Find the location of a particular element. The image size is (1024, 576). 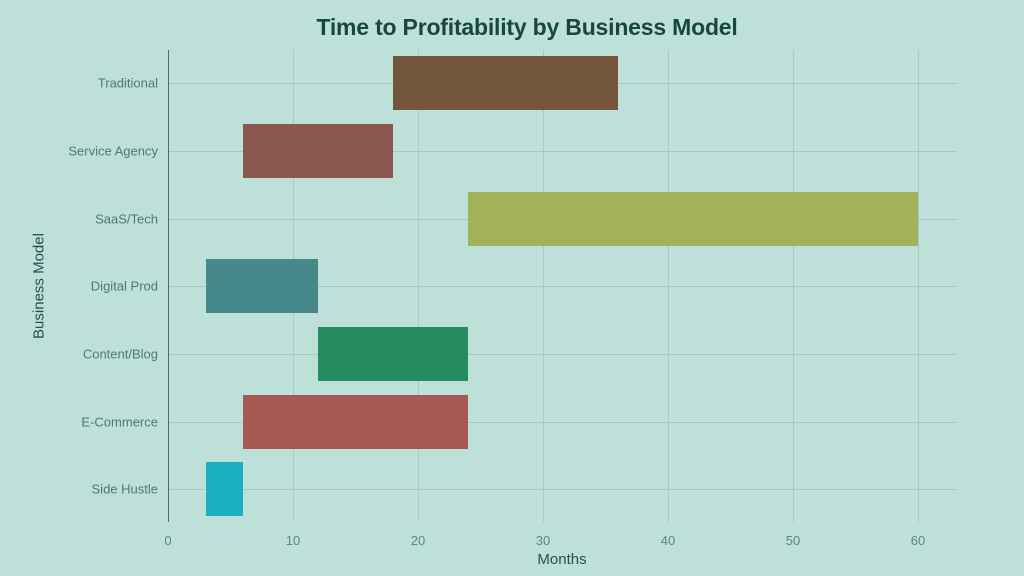

y-axis-label: Business Model is located at coordinates (39, 286).